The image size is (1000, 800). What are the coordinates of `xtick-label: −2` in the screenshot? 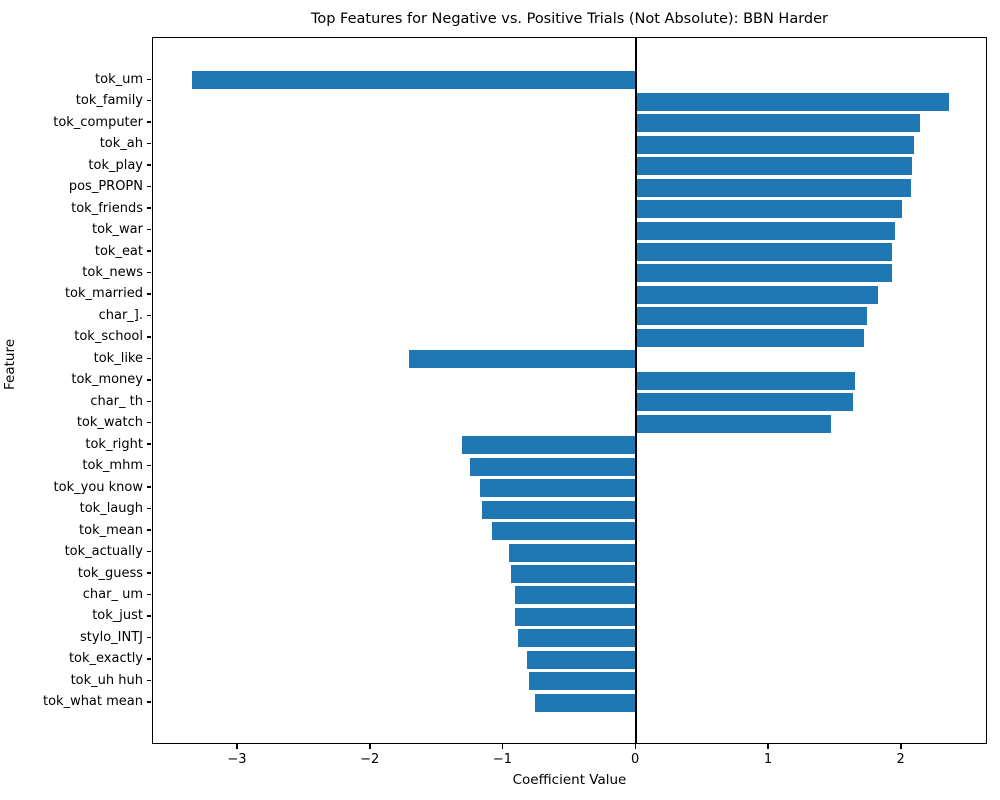 It's located at (370, 759).